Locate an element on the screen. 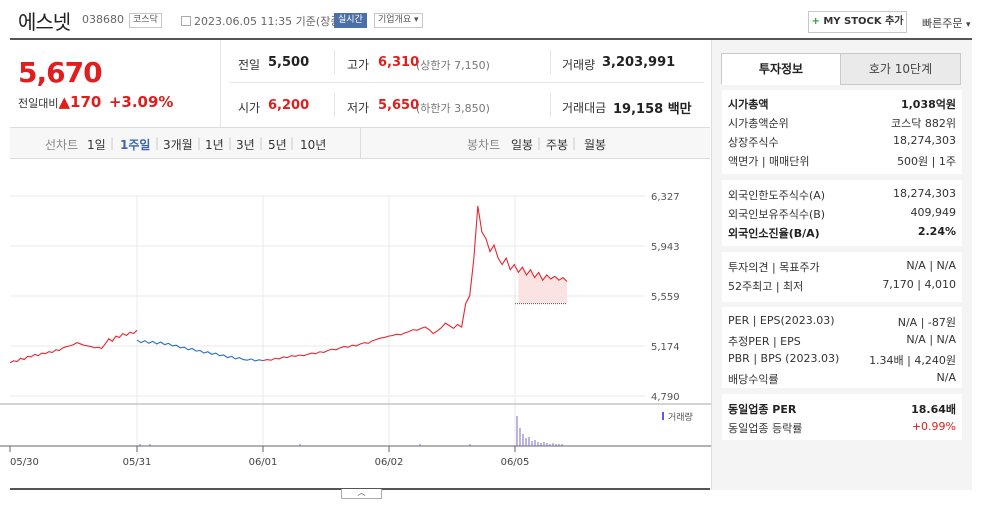 This screenshot has width=987, height=510. y-tick-label: 5,559 is located at coordinates (665, 297).